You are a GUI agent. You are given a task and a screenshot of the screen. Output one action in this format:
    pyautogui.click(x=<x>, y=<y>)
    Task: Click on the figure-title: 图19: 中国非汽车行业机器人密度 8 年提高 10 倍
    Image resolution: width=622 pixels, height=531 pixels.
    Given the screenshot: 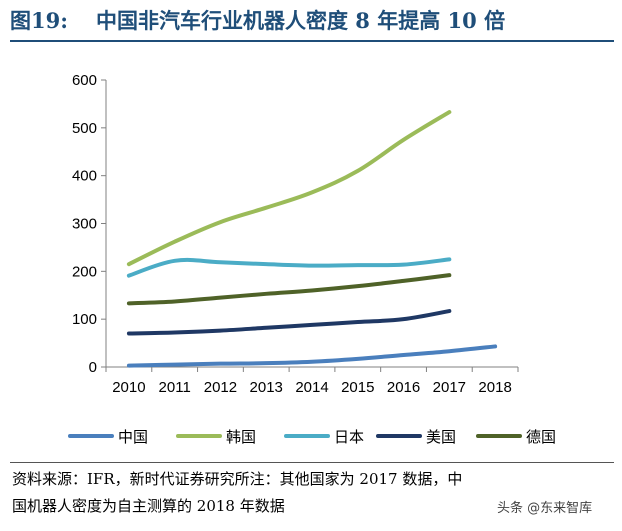 What is the action you would take?
    pyautogui.click(x=315, y=20)
    